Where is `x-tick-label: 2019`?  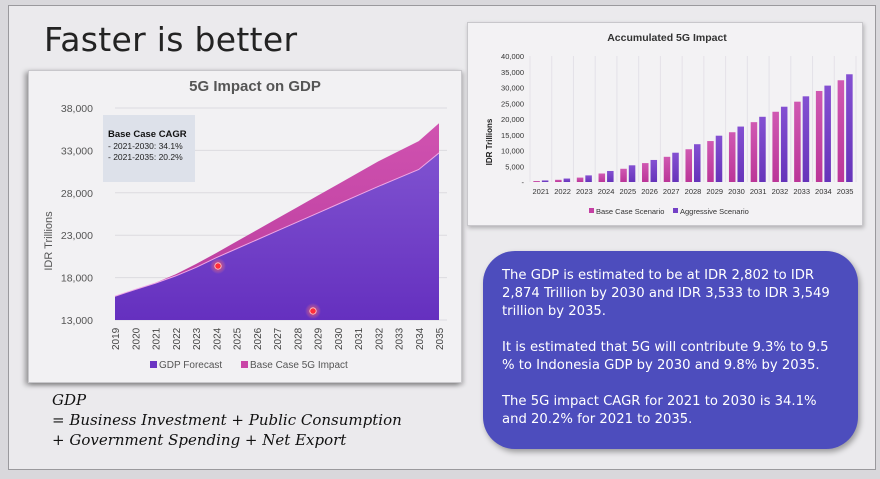
x-tick-label: 2019 is located at coordinates (116, 338).